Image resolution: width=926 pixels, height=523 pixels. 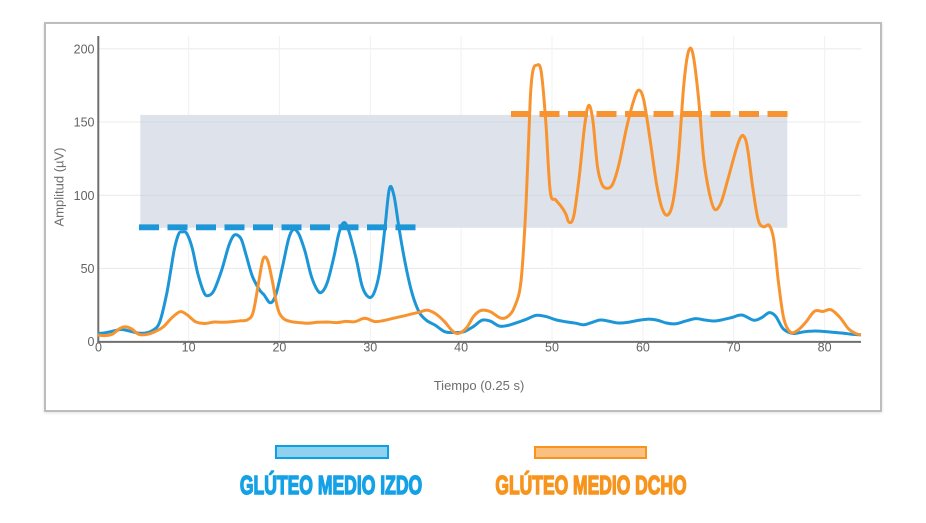 What do you see at coordinates (189, 348) in the screenshot?
I see `svg-text: 10` at bounding box center [189, 348].